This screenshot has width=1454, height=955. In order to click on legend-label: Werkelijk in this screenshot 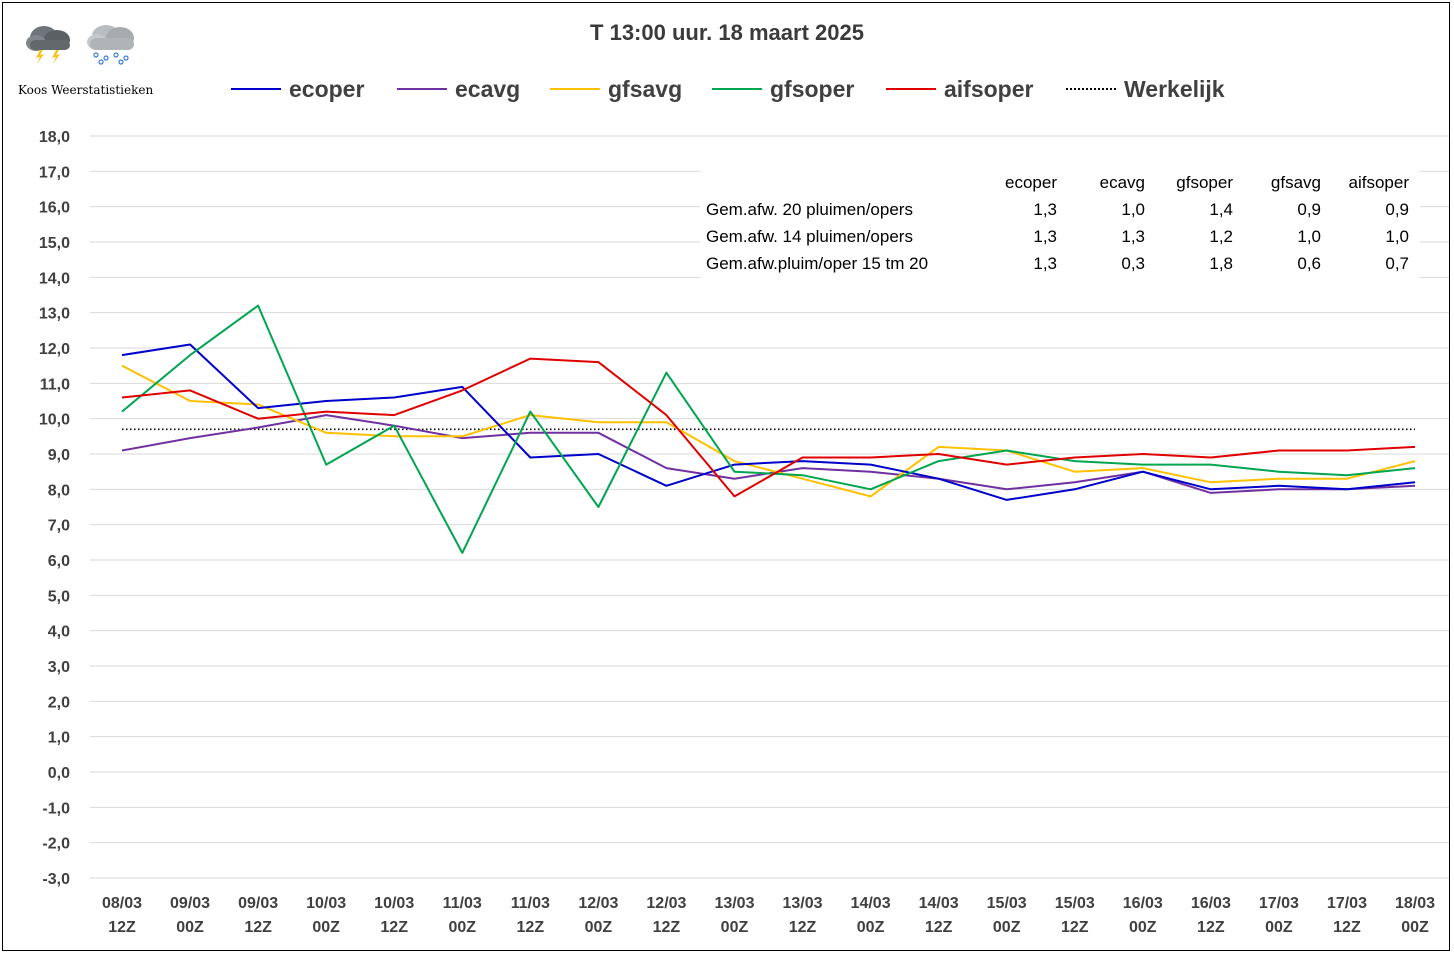, I will do `click(1174, 88)`.